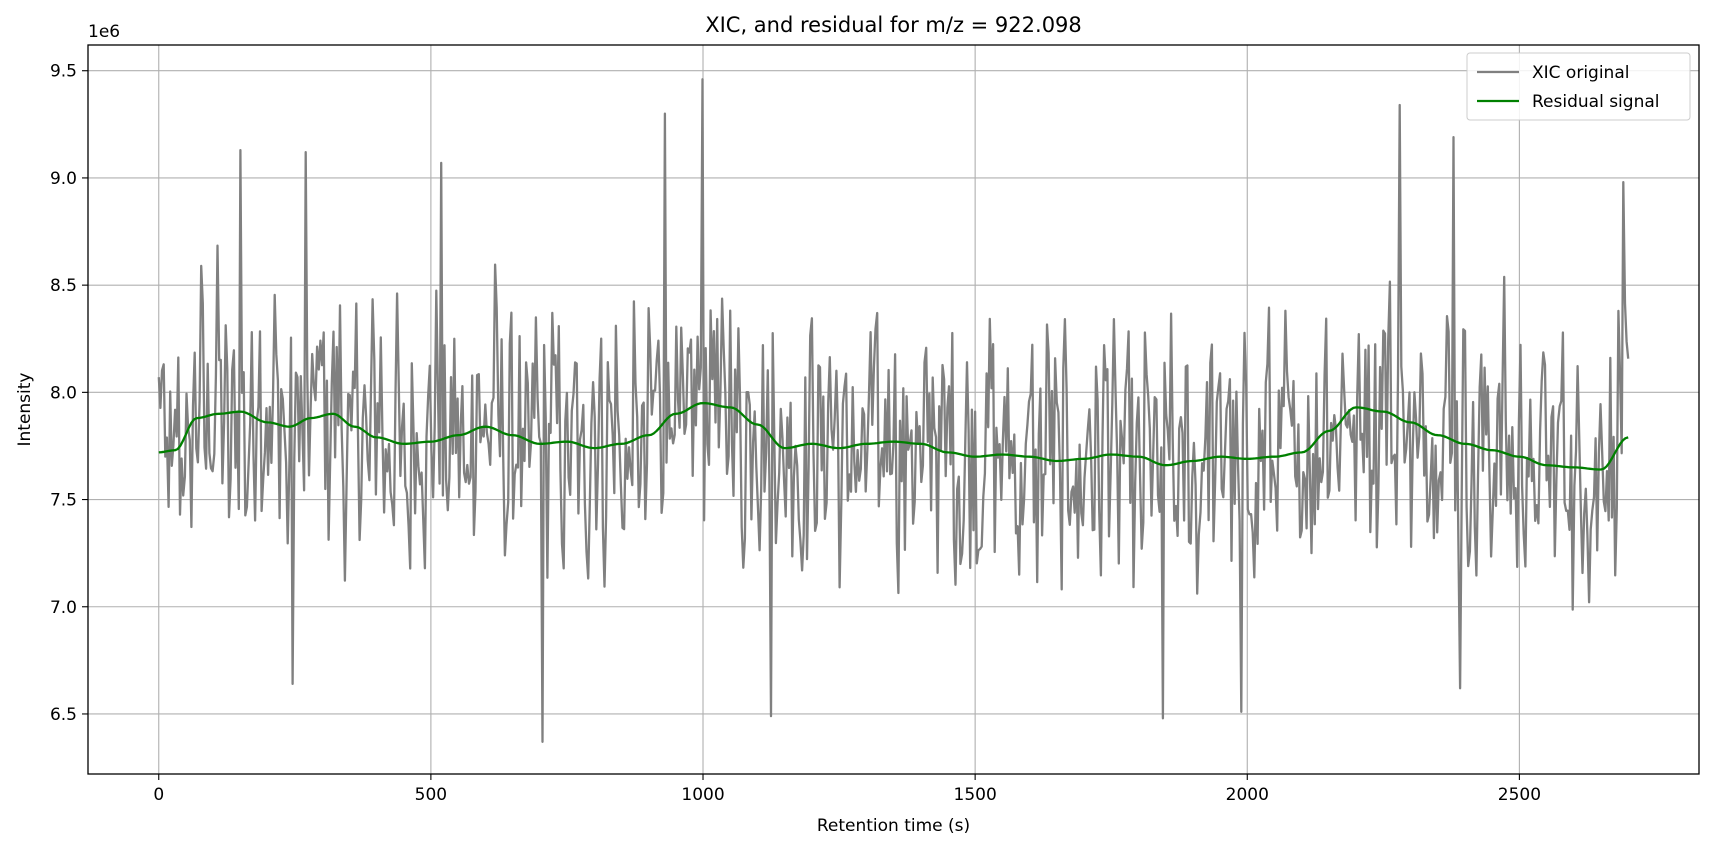 This screenshot has height=849, width=1713. I want to click on legend-box, so click(1578, 86).